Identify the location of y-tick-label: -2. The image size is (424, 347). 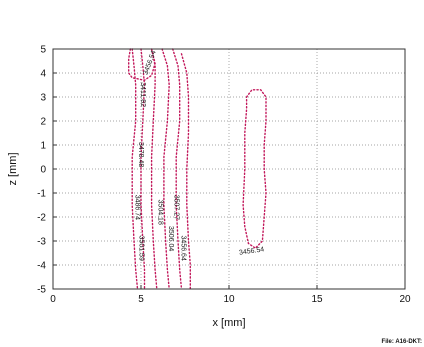
(41, 218).